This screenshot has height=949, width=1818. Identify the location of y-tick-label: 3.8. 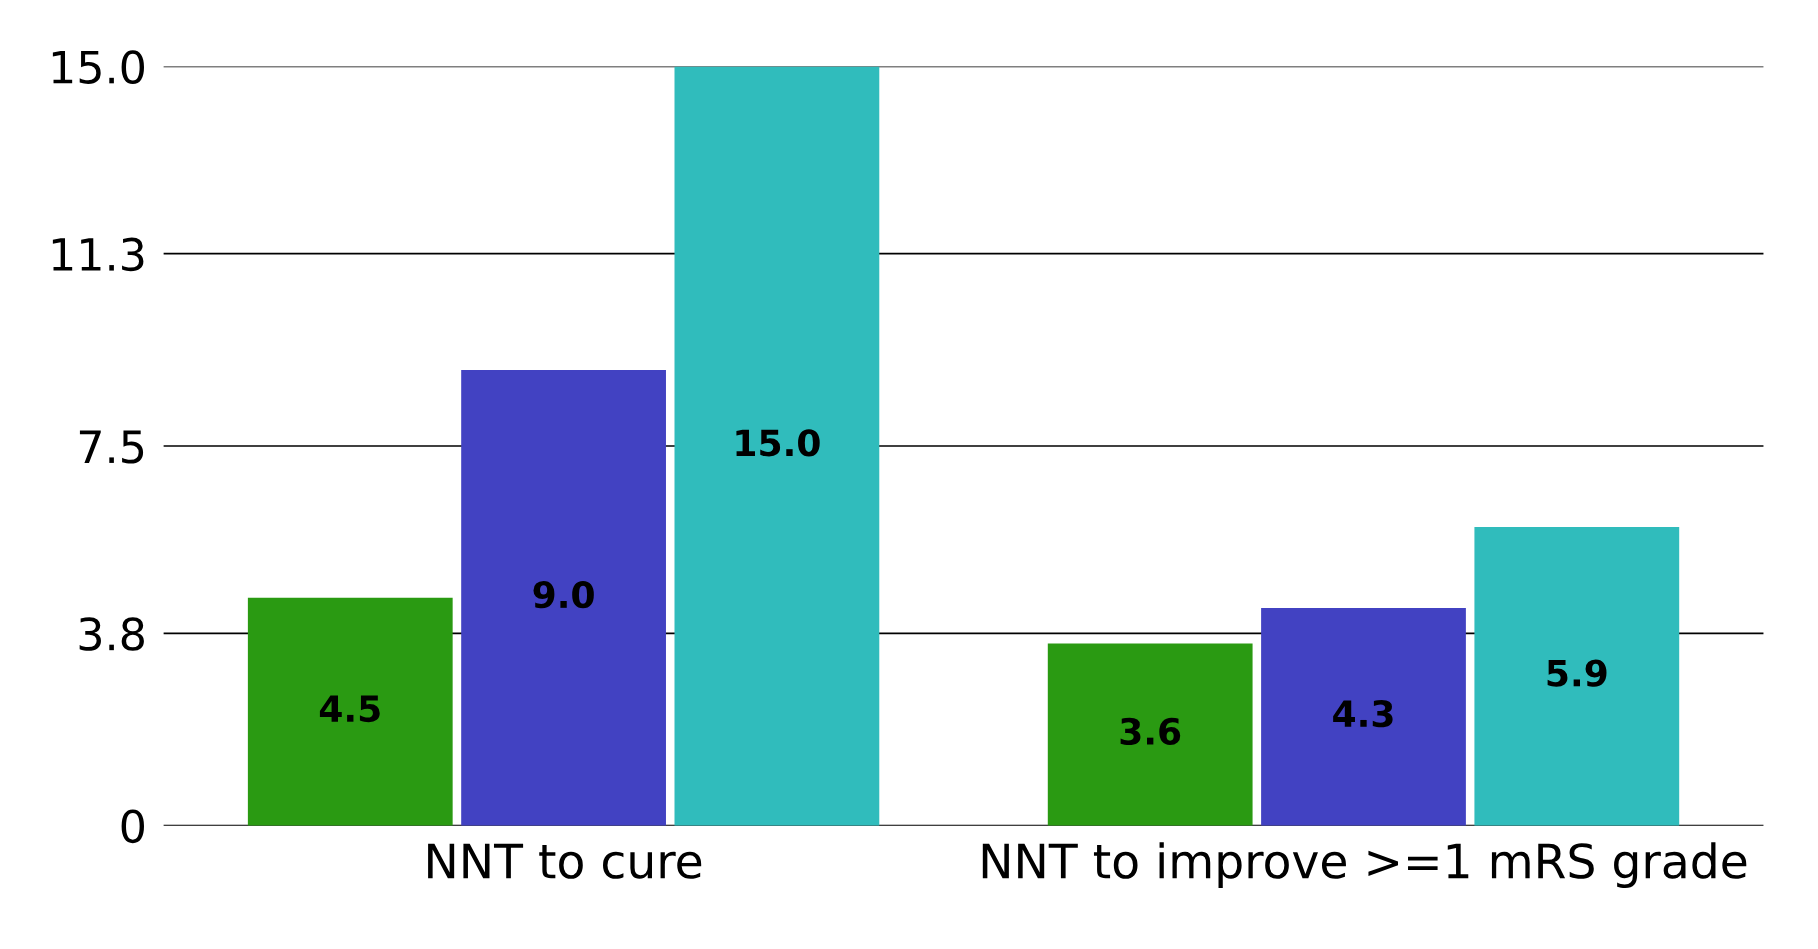
(111, 634).